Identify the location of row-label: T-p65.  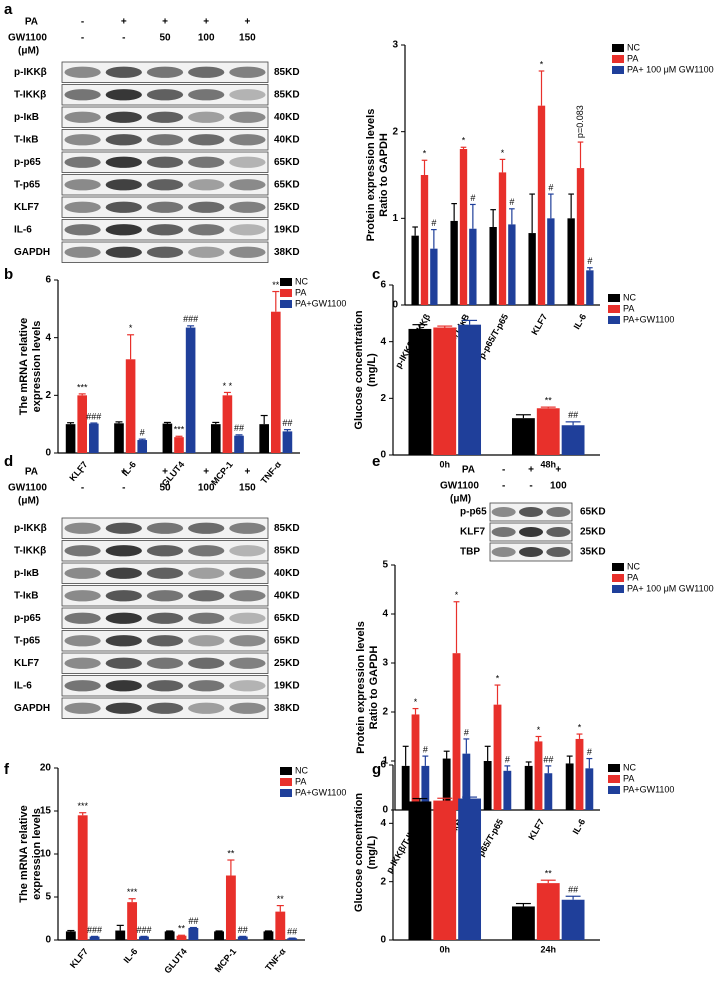
(27, 640).